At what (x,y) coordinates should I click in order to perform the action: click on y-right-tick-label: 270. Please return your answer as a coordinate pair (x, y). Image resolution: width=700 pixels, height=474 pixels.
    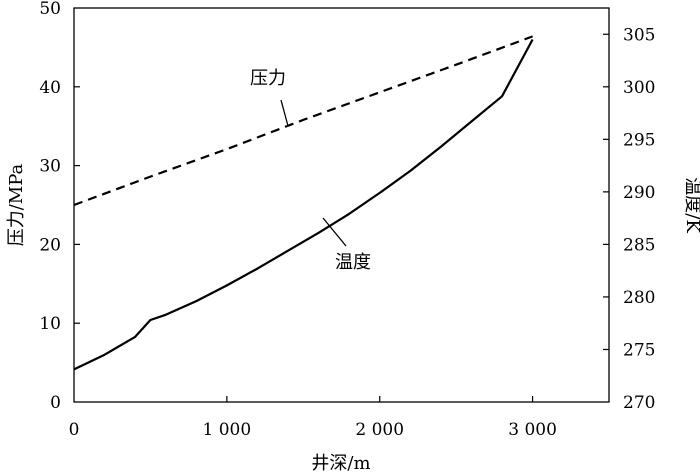
    Looking at the image, I should click on (639, 403).